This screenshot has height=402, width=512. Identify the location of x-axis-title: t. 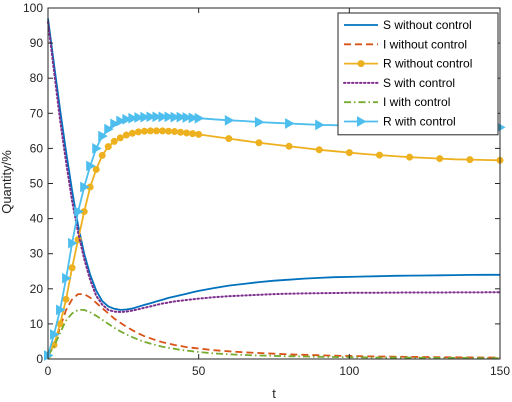
(274, 393).